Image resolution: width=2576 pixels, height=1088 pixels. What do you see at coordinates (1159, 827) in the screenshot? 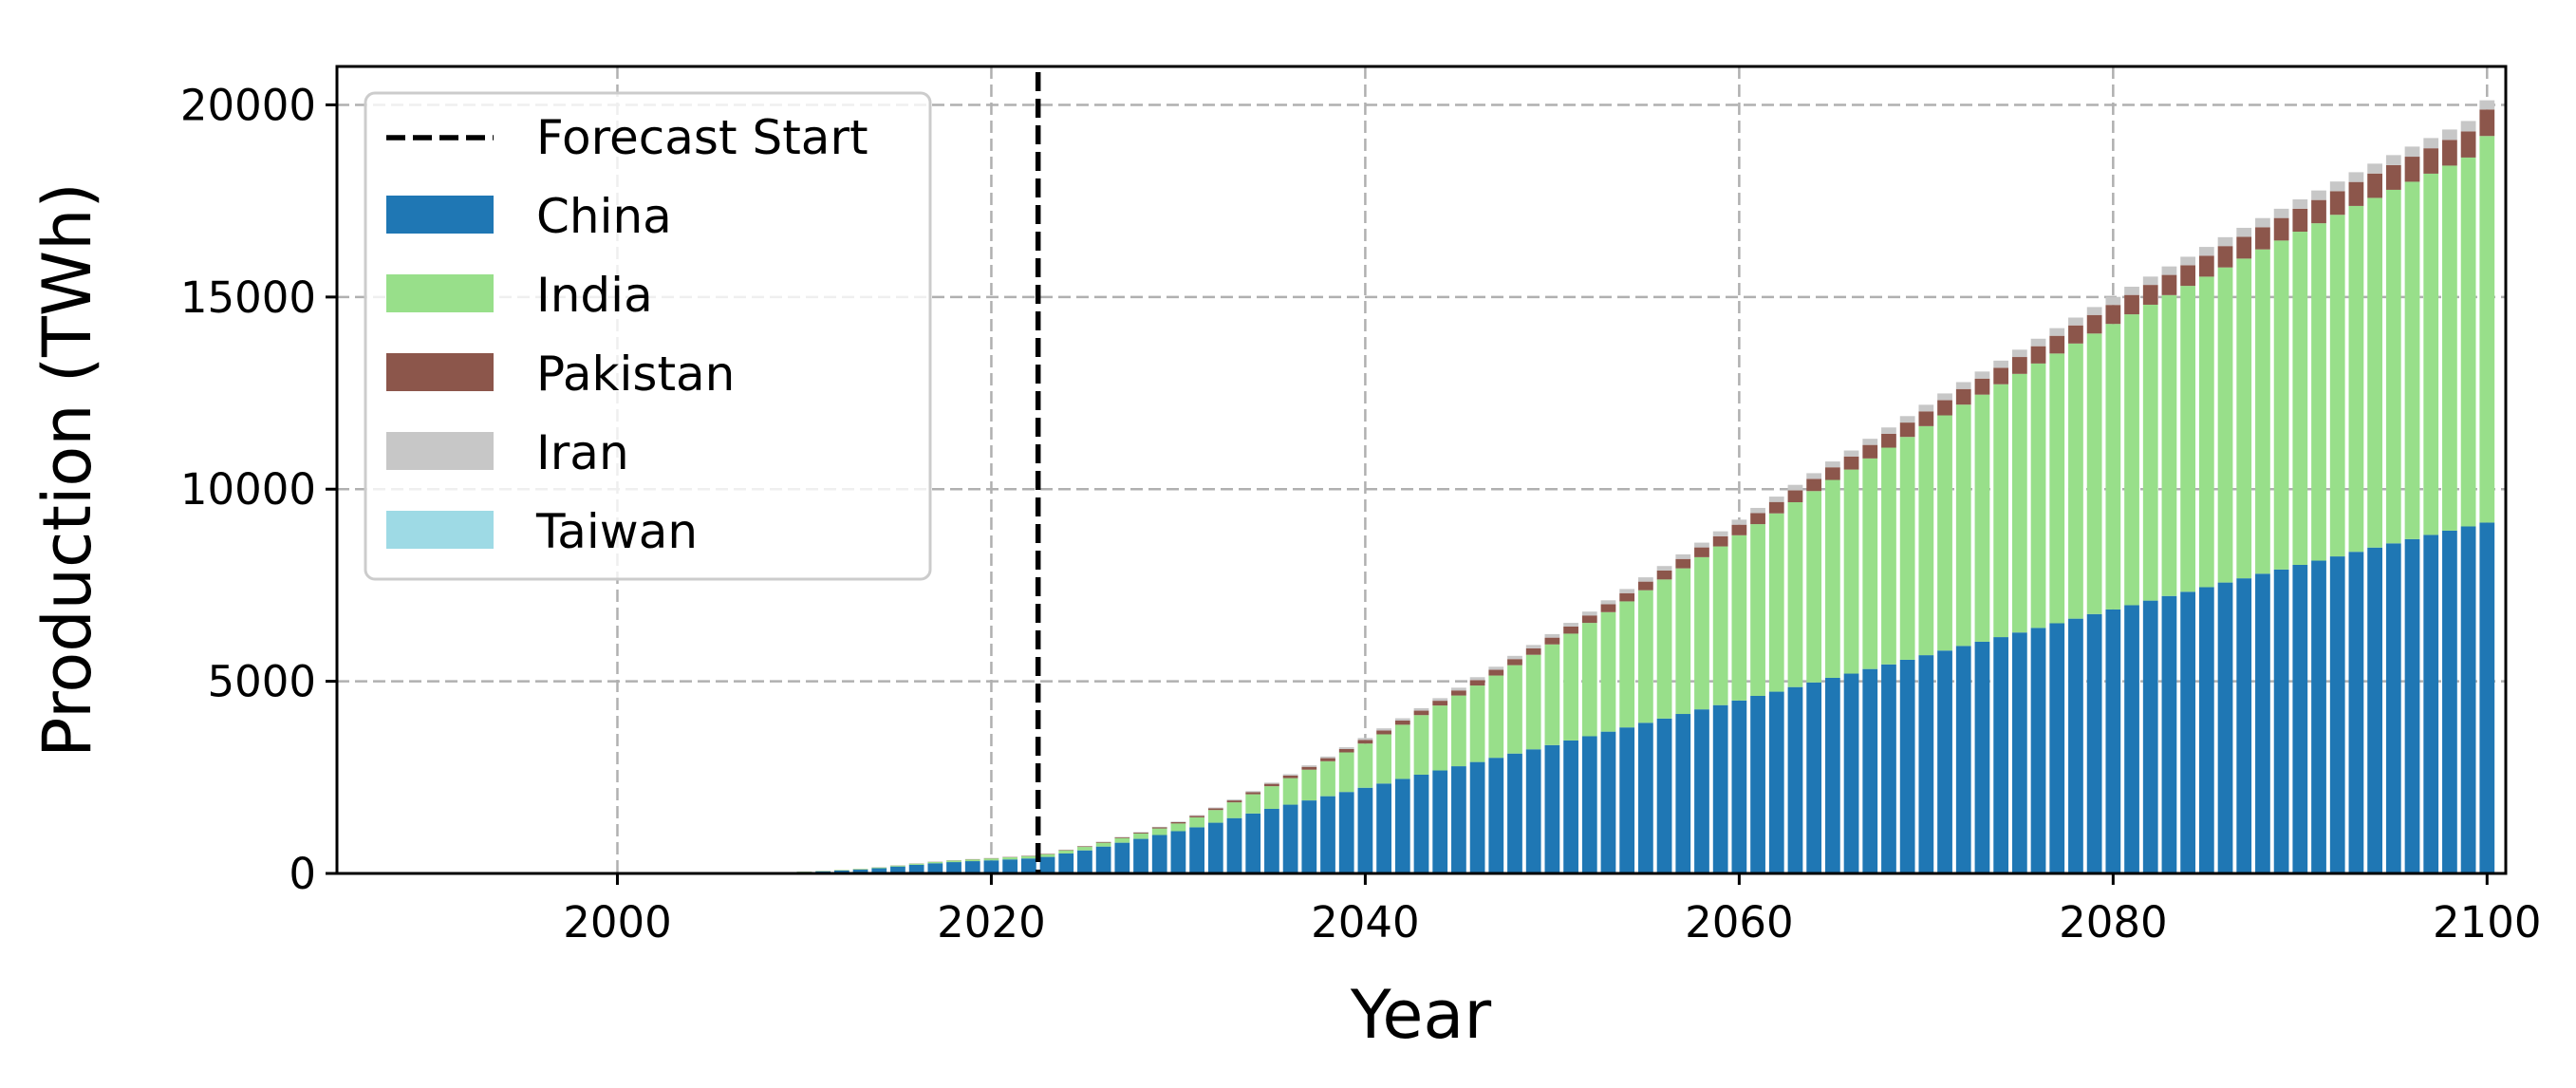
I see `bar-iran-2029` at bounding box center [1159, 827].